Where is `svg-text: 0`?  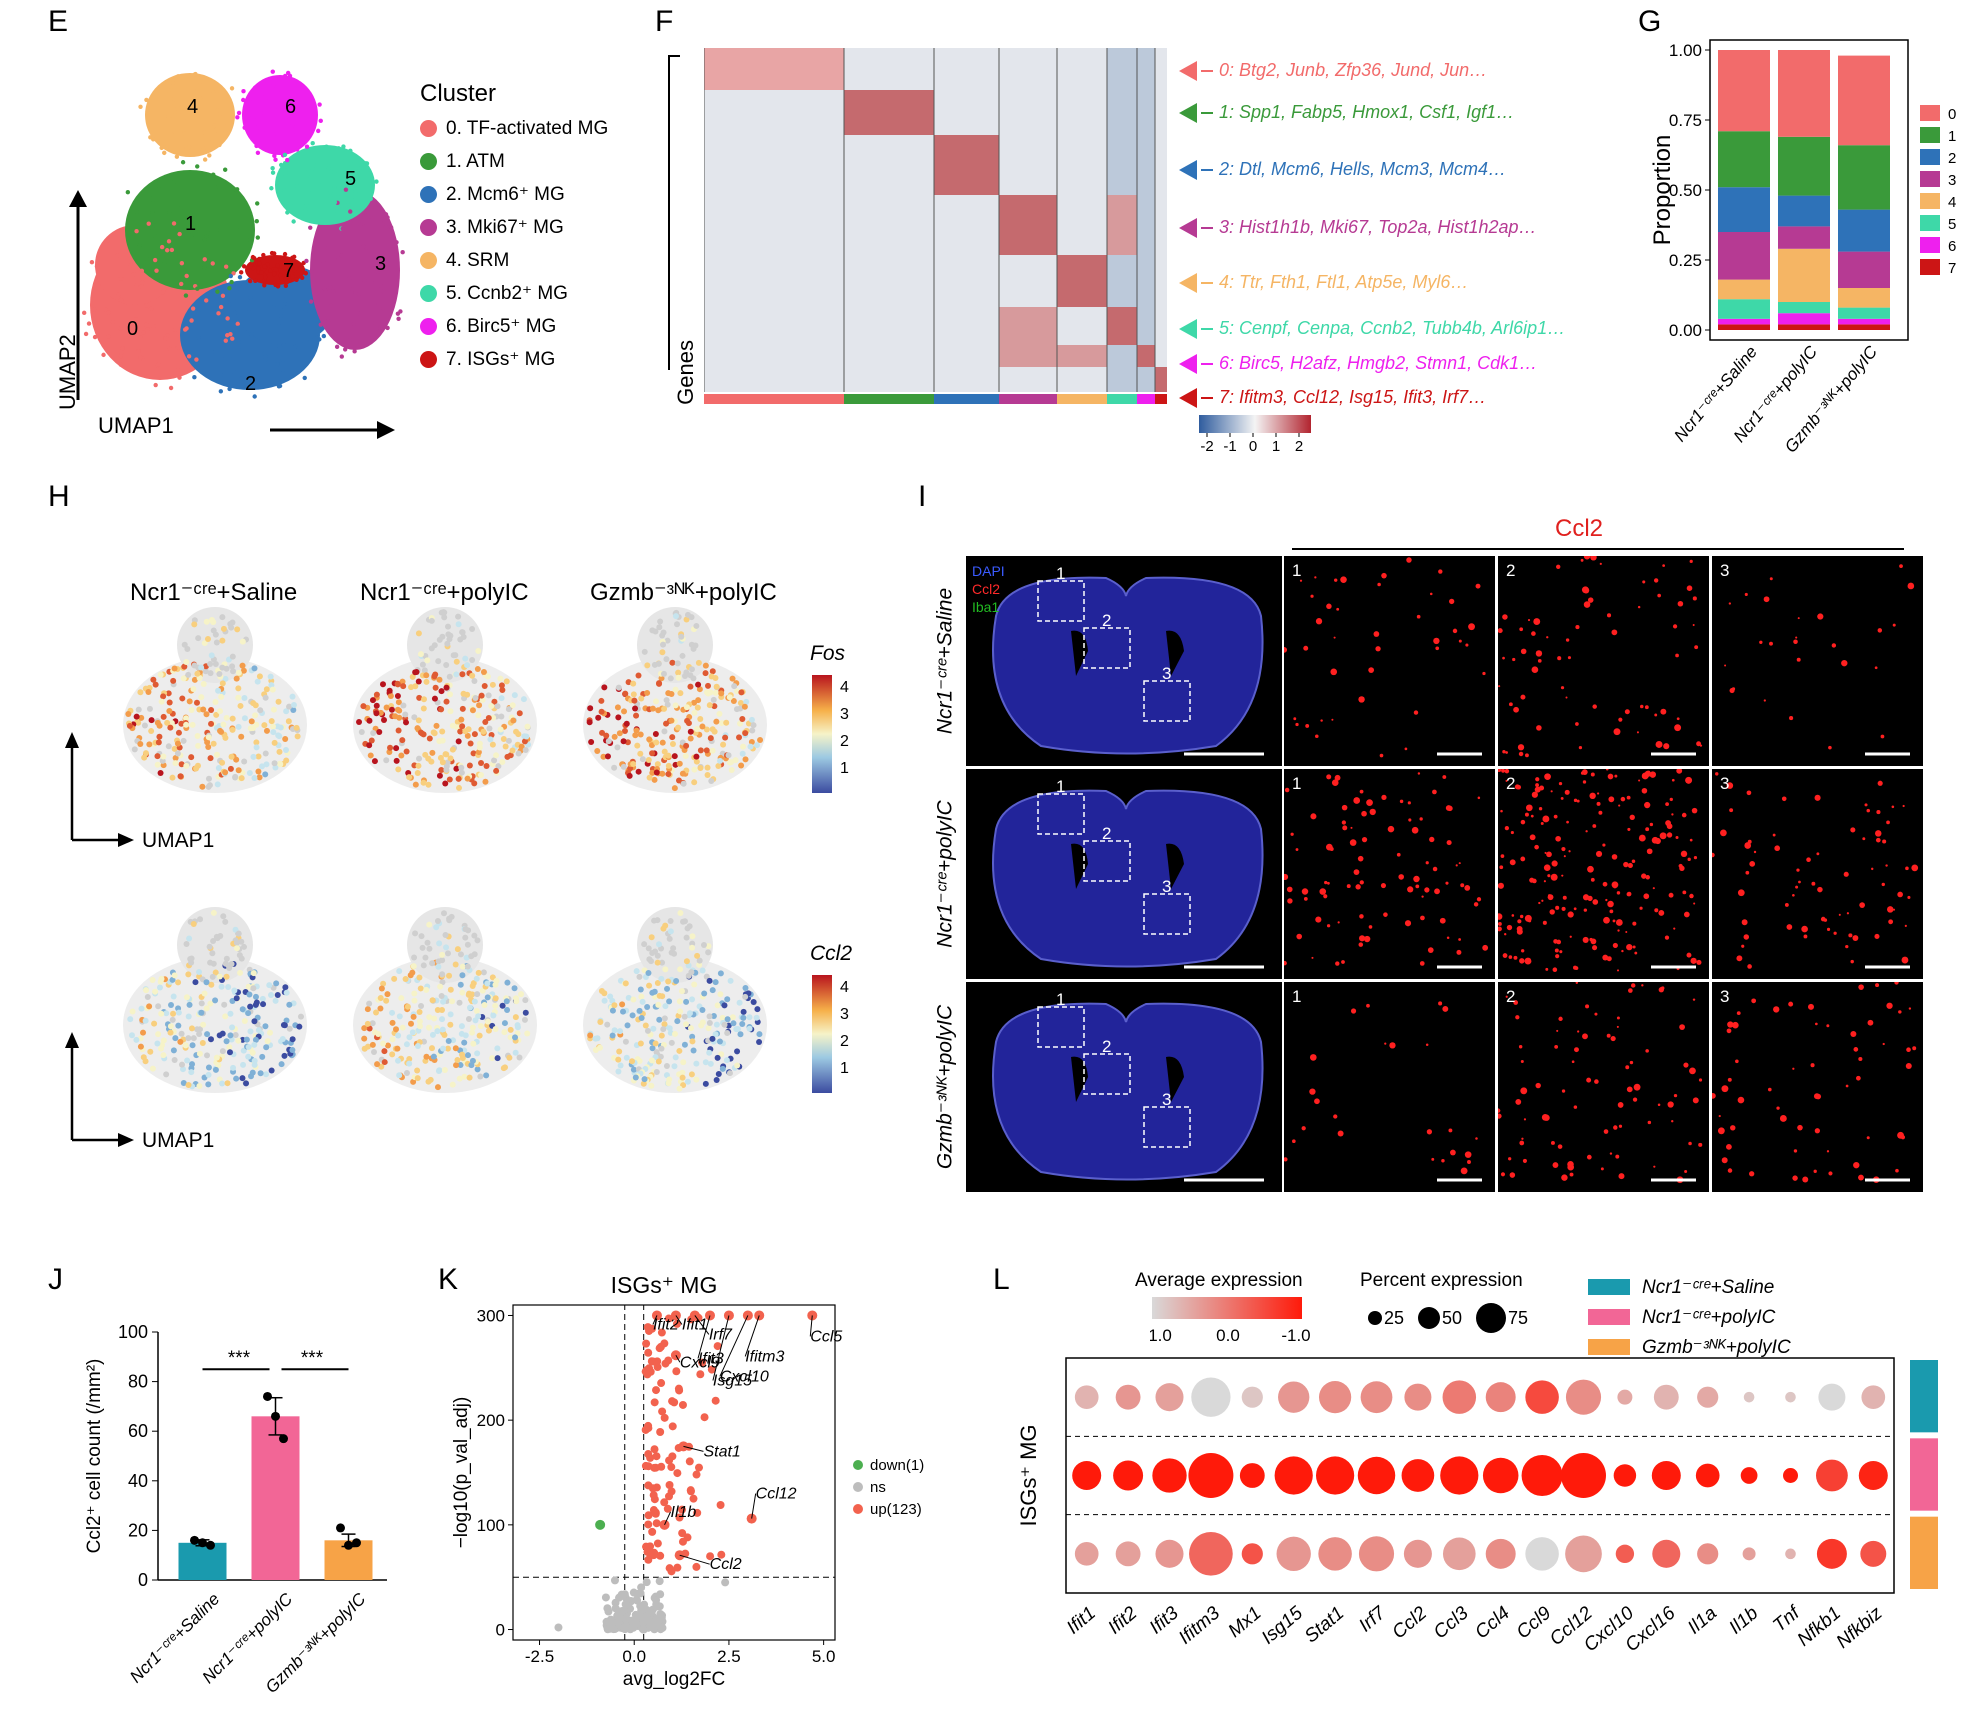
svg-text: 0 is located at coordinates (132, 329).